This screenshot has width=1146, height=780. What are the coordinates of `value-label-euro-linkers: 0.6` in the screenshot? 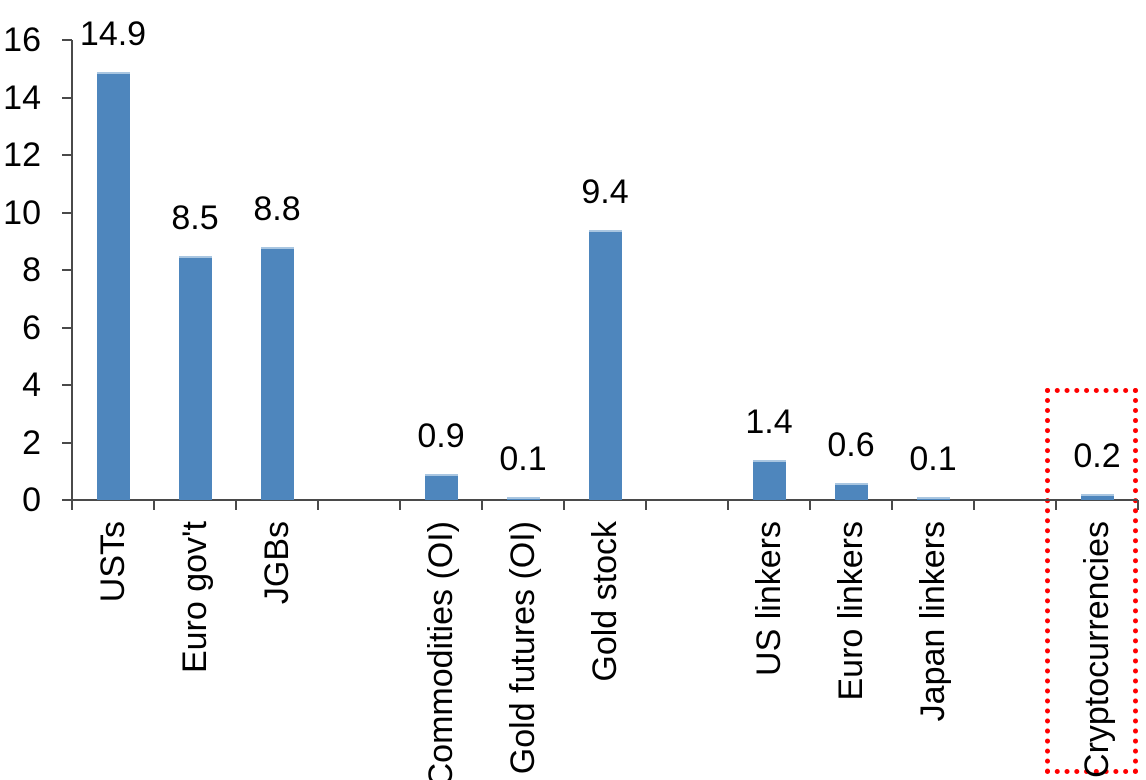 It's located at (851, 444).